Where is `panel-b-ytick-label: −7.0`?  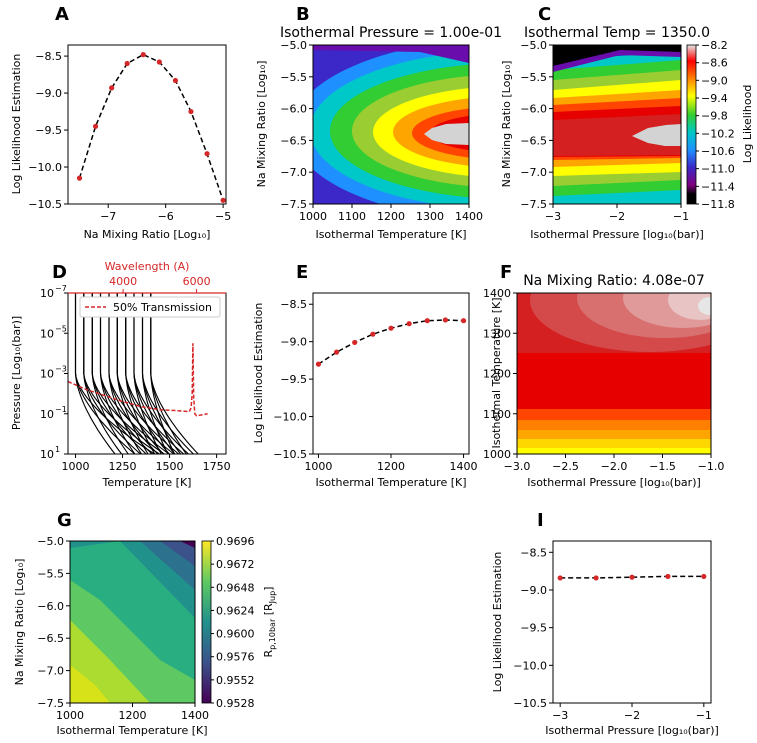
panel-b-ytick-label: −7.0 is located at coordinates (293, 172).